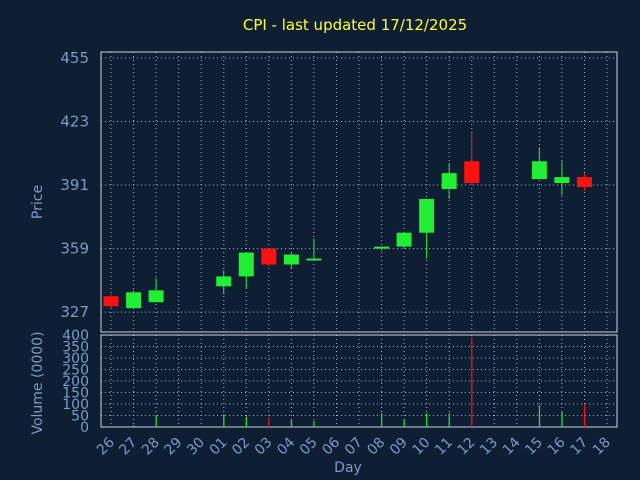  Describe the element at coordinates (38, 202) in the screenshot. I see `price-axis-label: Price` at that location.